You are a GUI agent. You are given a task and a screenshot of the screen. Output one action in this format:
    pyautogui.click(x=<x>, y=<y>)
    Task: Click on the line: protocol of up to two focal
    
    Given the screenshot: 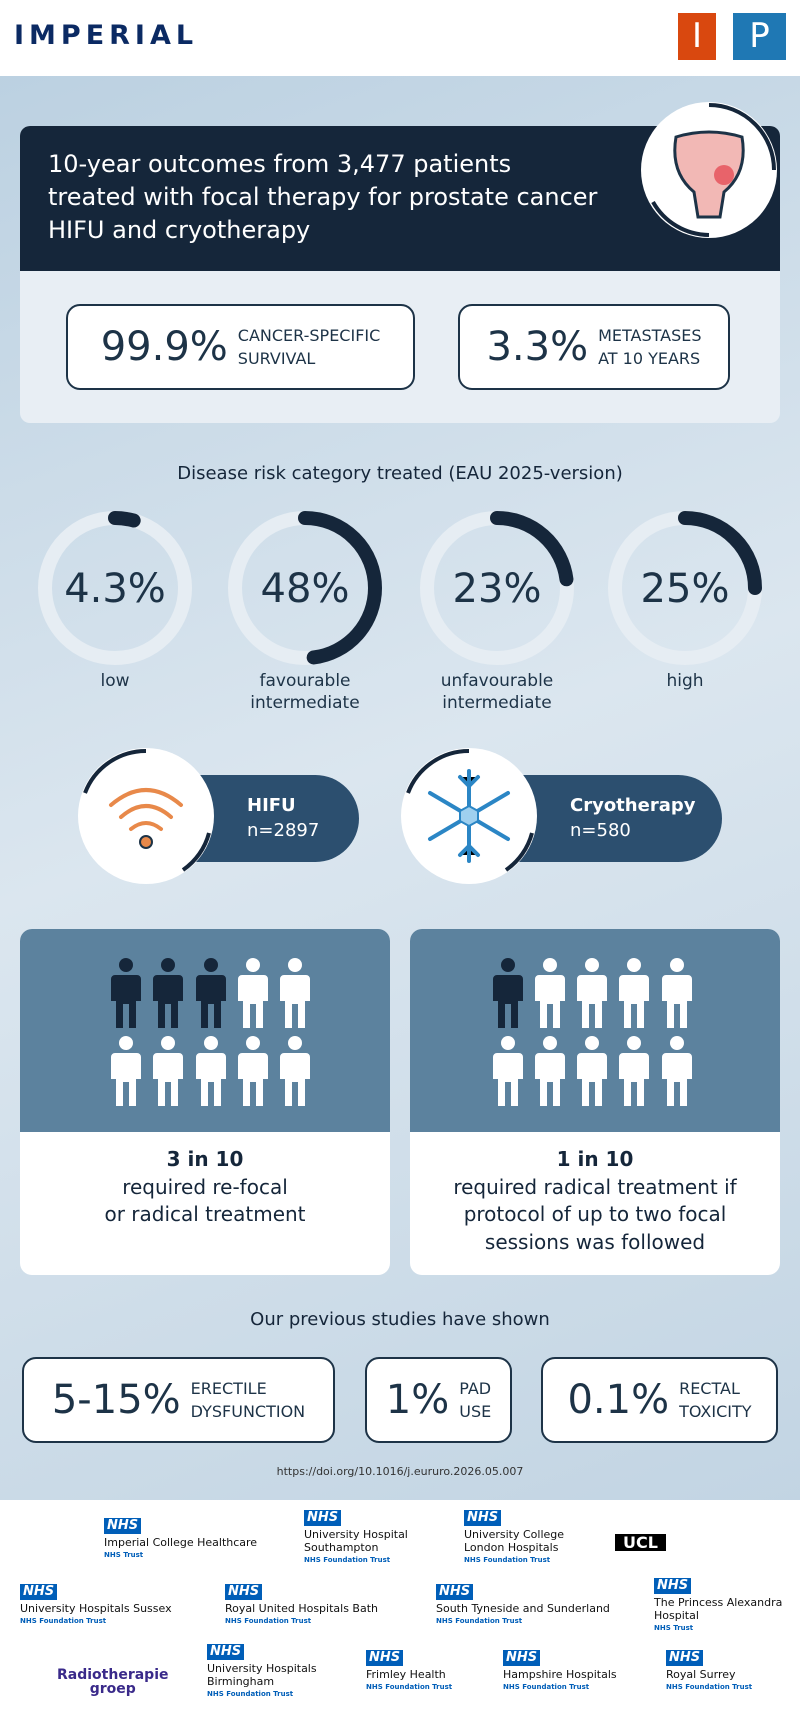 What is the action you would take?
    pyautogui.click(x=595, y=1214)
    